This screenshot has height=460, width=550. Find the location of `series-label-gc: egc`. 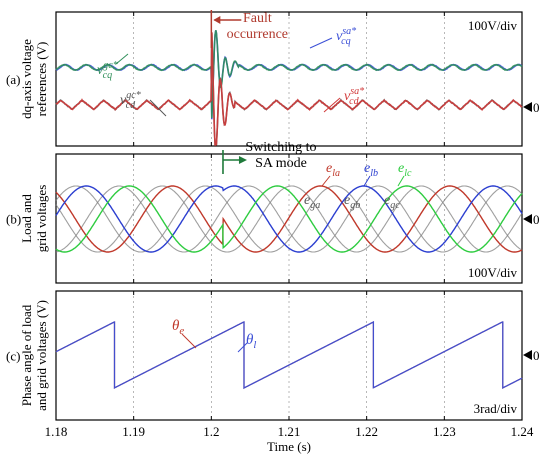

series-label-gc: egc is located at coordinates (392, 202).